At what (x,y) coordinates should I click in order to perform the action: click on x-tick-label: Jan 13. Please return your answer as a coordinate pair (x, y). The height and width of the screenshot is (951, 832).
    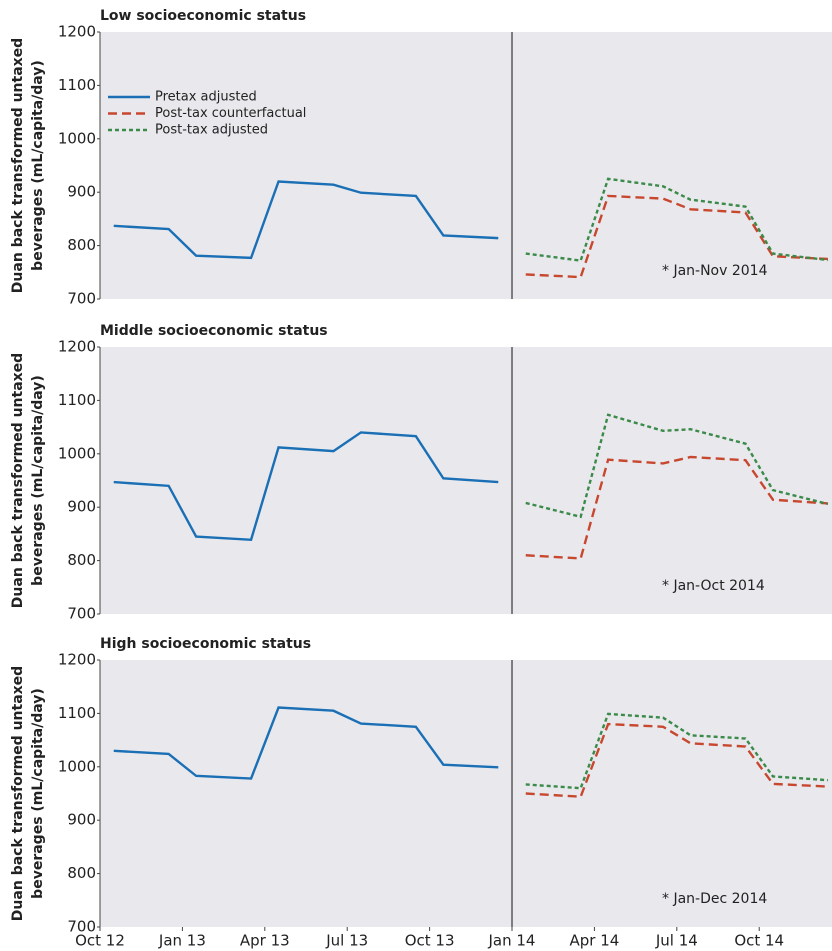
    Looking at the image, I should click on (182, 941).